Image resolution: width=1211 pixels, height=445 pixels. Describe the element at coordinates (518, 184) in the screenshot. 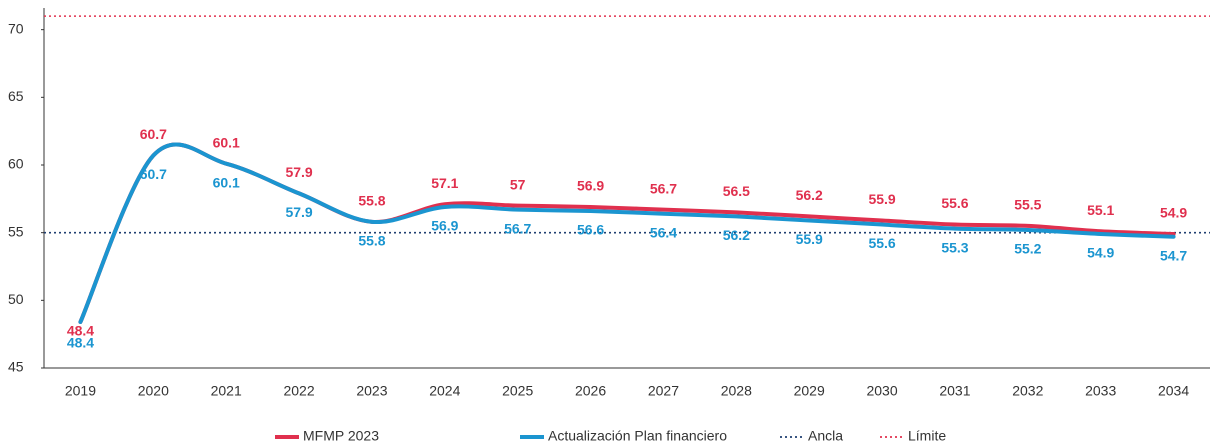

I see `data-label: 57` at that location.